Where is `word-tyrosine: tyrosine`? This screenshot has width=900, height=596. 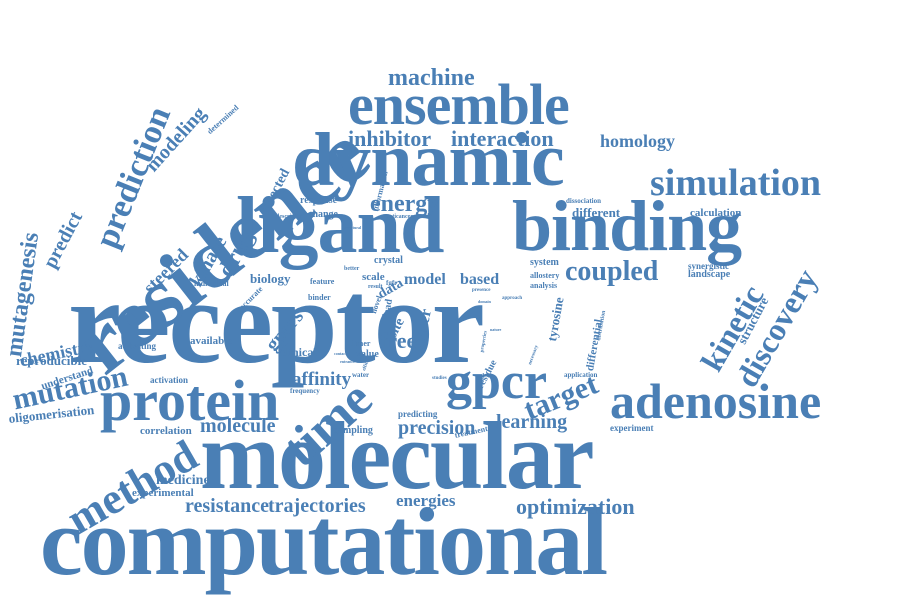
word-tyrosine: tyrosine is located at coordinates (555, 319).